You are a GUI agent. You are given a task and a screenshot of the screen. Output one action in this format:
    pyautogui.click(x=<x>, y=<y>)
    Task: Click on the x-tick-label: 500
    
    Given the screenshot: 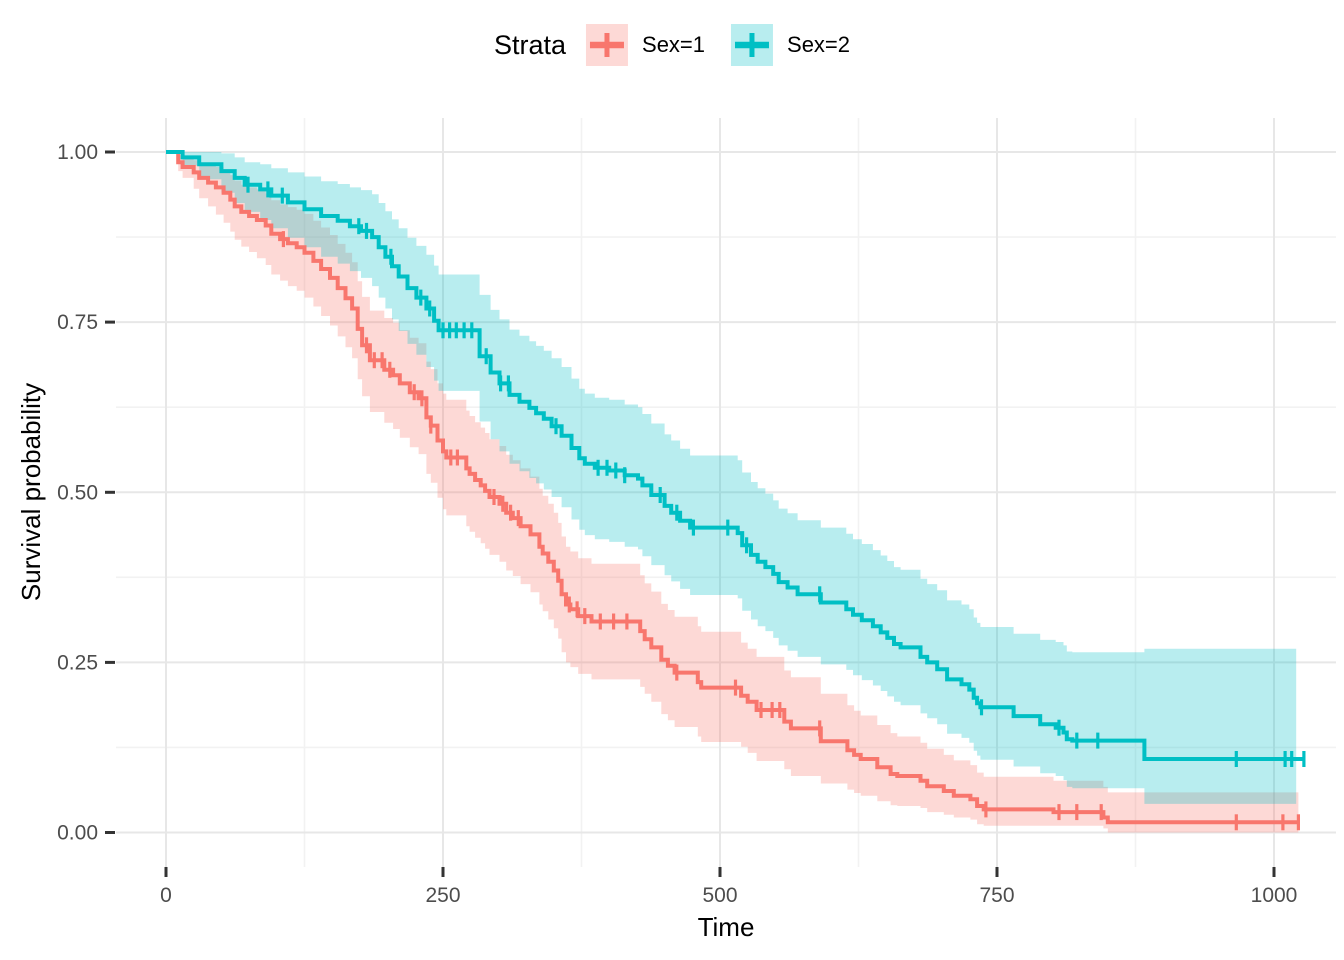 What is the action you would take?
    pyautogui.click(x=719, y=895)
    